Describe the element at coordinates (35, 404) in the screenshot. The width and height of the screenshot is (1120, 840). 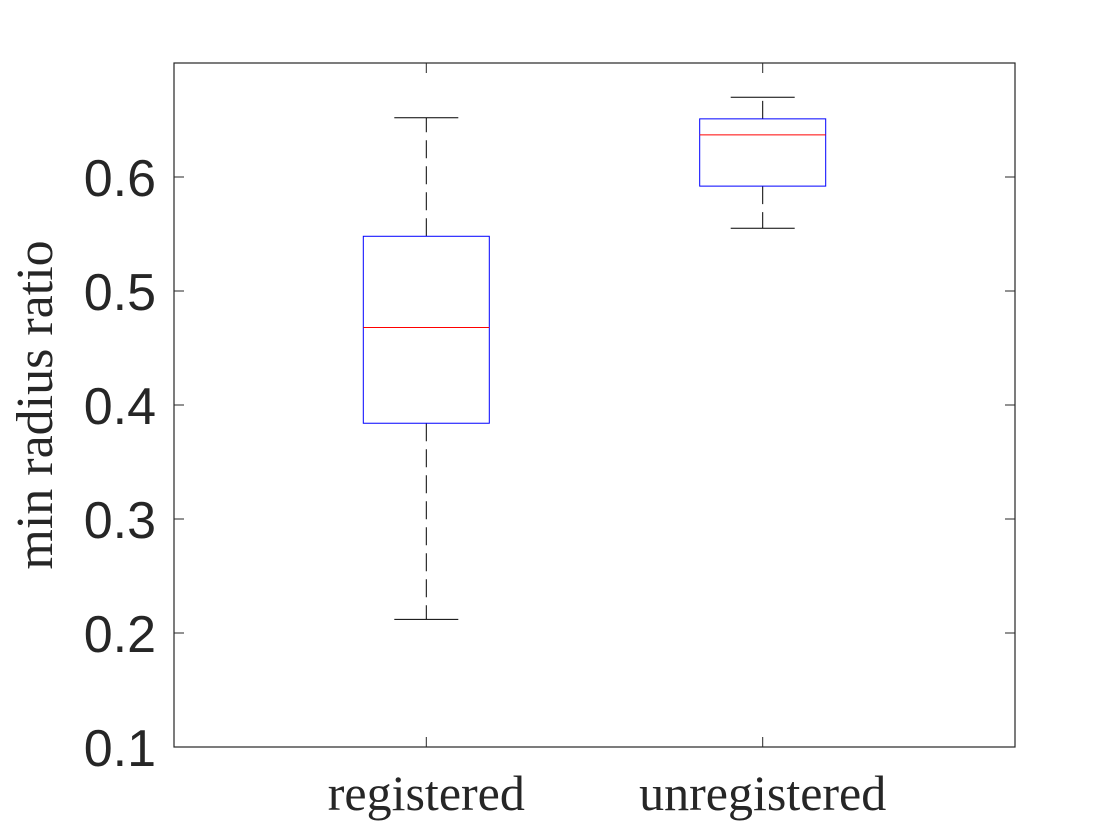
I see `y-axis-title: min radius ratio` at that location.